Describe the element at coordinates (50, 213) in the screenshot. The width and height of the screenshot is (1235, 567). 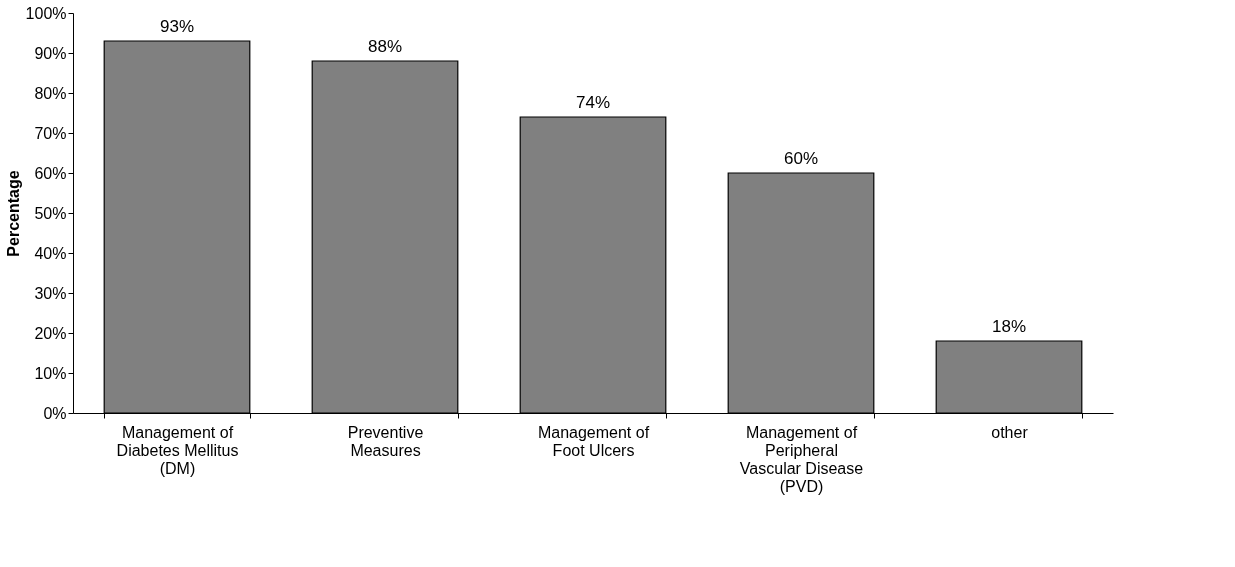
I see `y-tick-label: 50%` at that location.